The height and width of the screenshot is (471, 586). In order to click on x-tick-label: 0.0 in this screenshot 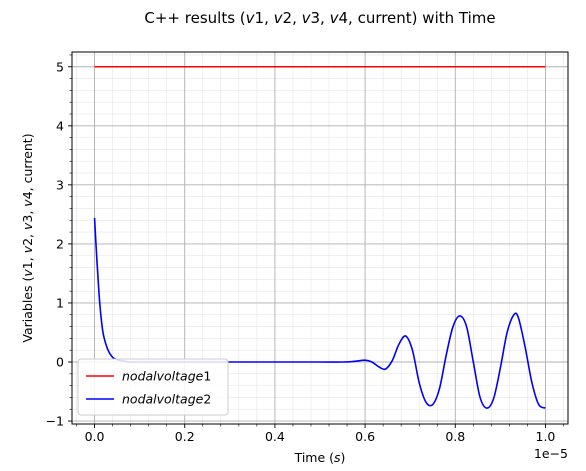, I will do `click(95, 436)`.